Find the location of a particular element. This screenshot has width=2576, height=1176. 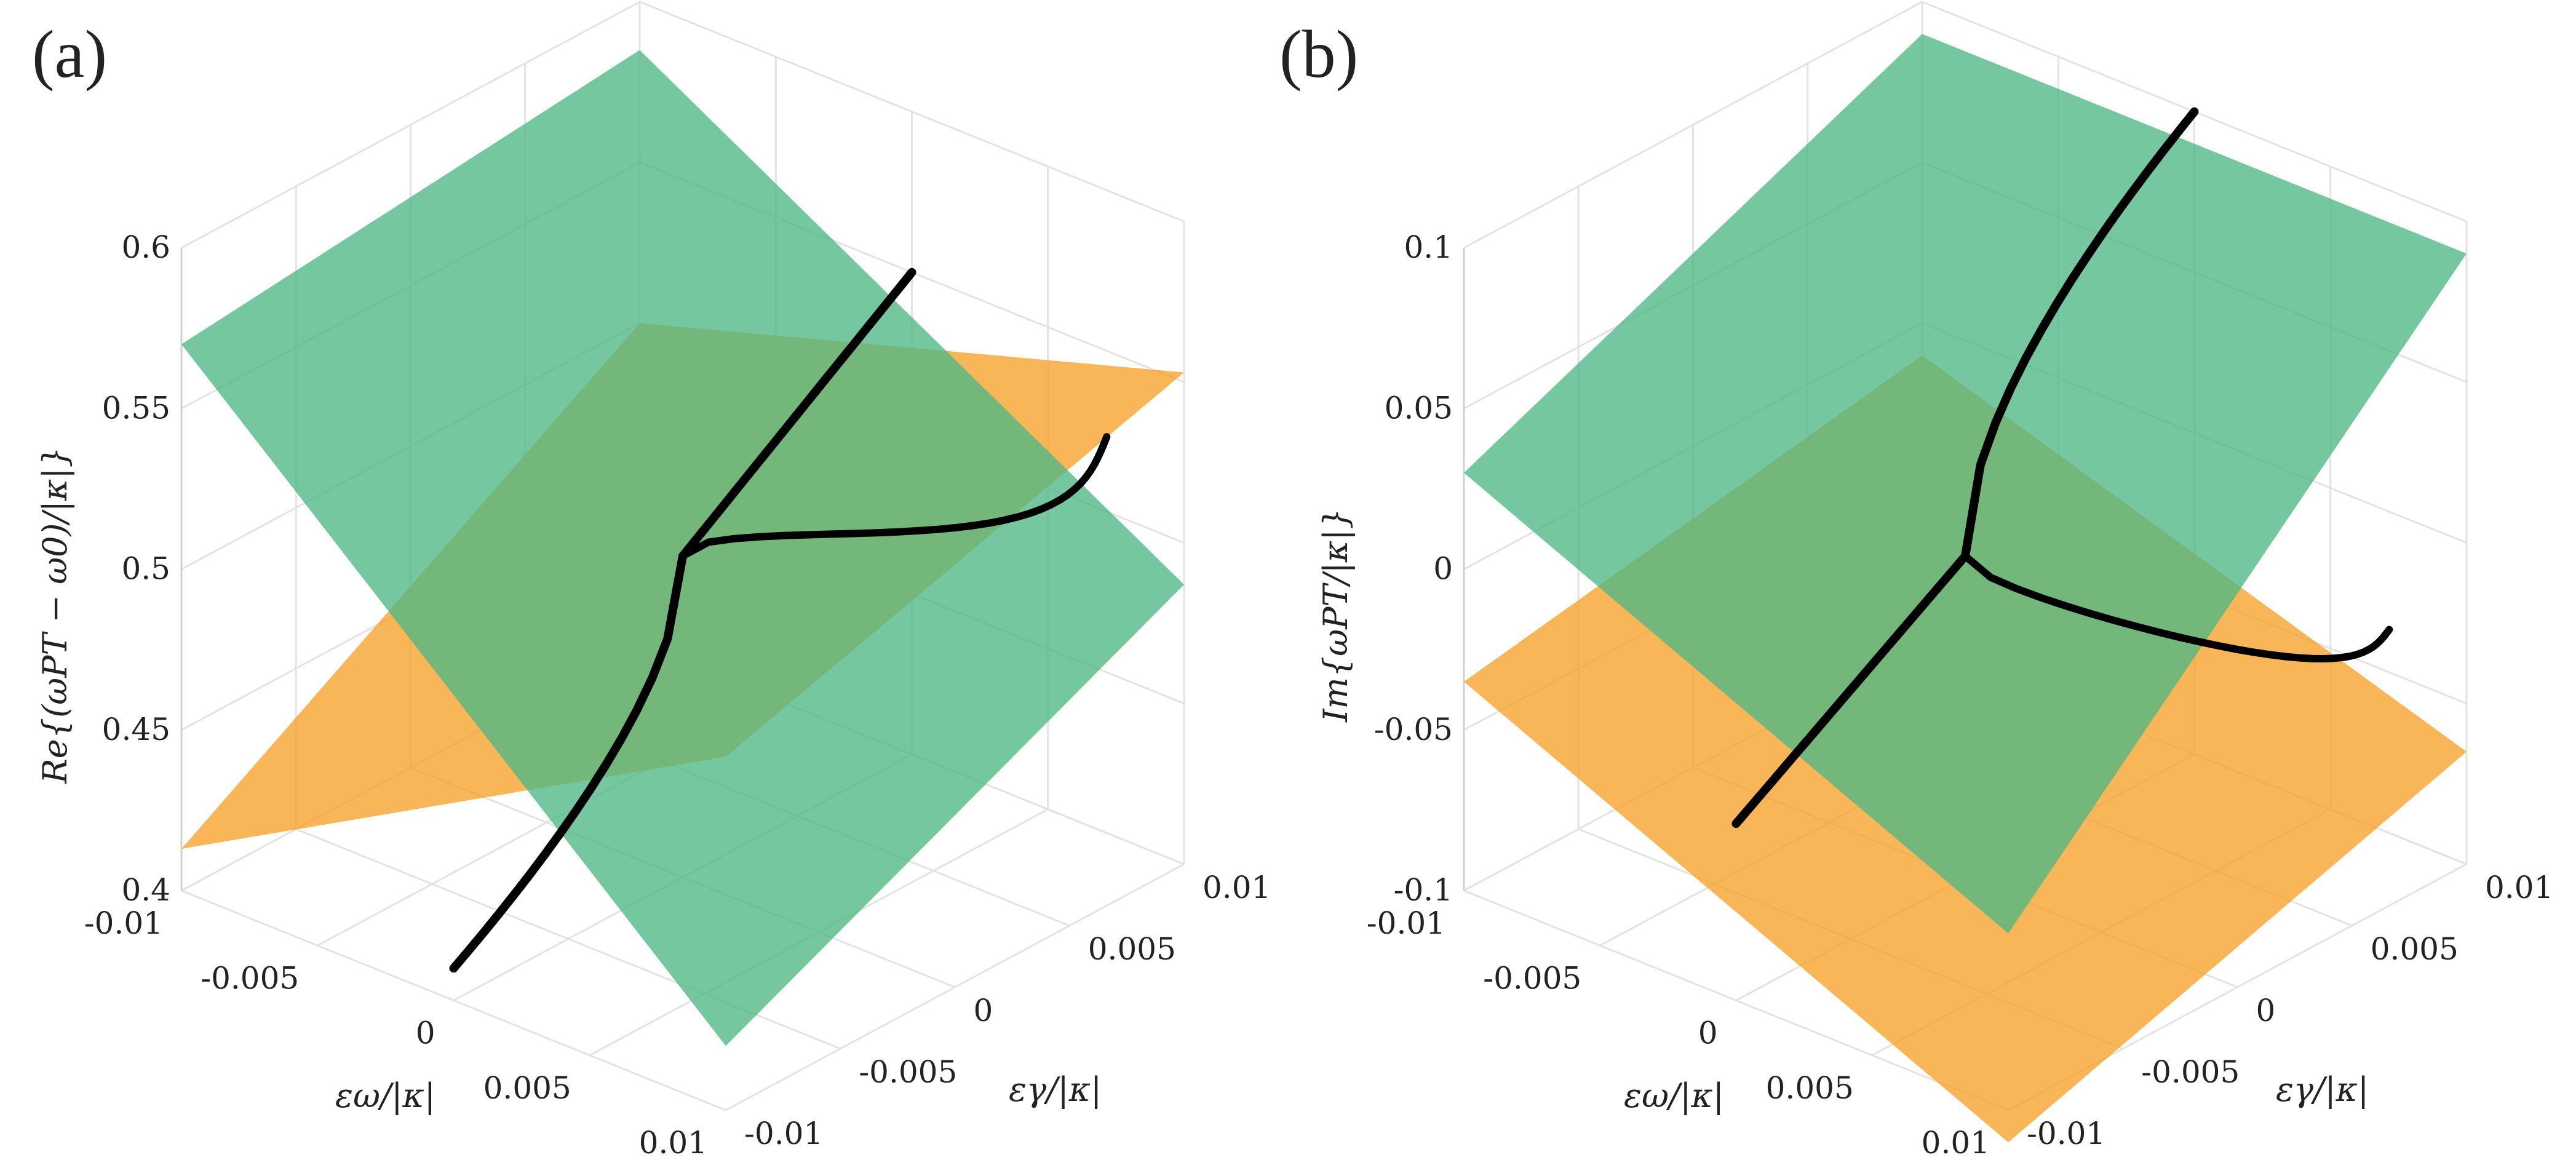

panel-label-a: (a) is located at coordinates (69, 54).